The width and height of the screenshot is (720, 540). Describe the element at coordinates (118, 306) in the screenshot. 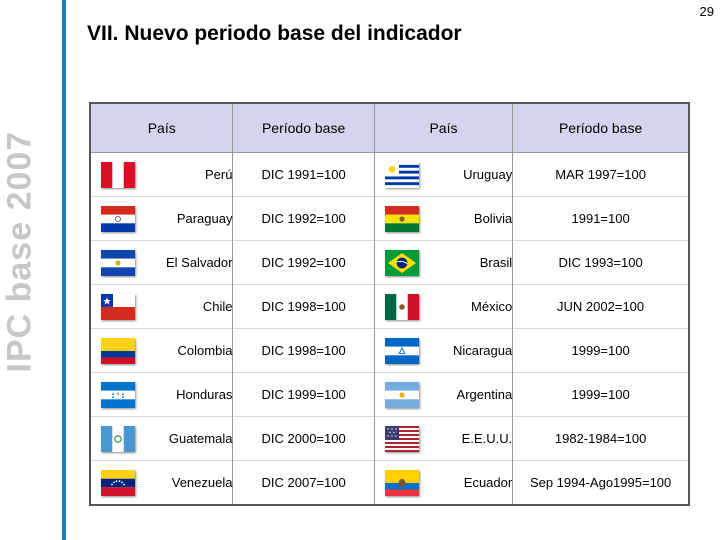

I see `chile-flag-icon` at that location.